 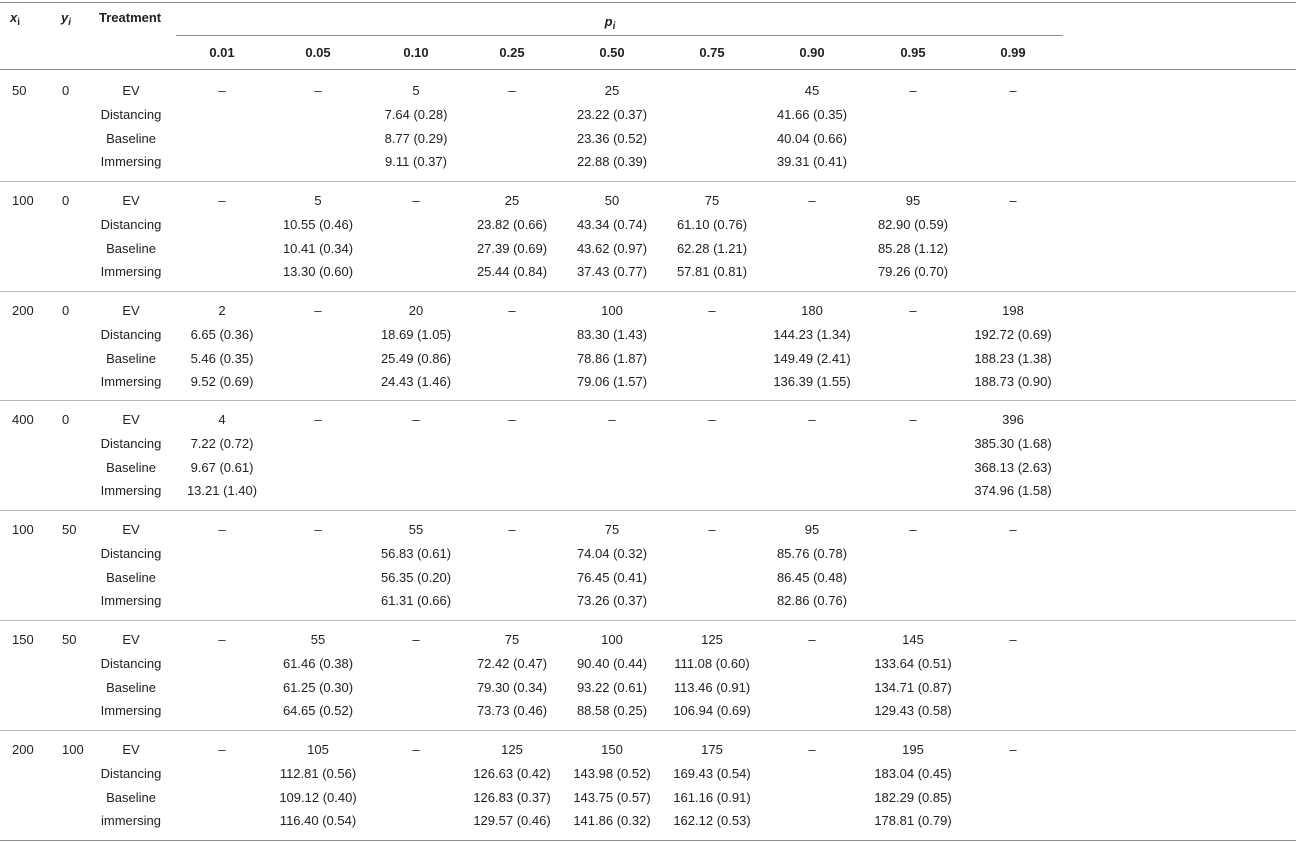 I want to click on group-y-value: 50, so click(x=69, y=639).